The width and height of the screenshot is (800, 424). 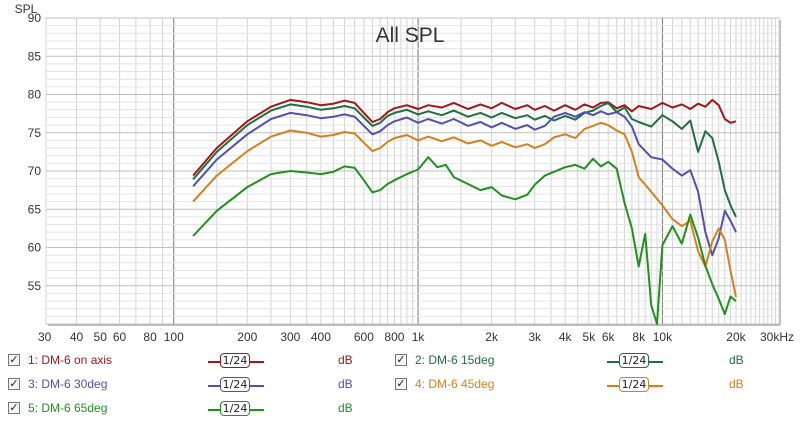 What do you see at coordinates (14, 359) in the screenshot?
I see `legend-checkbox-1: ✓` at bounding box center [14, 359].